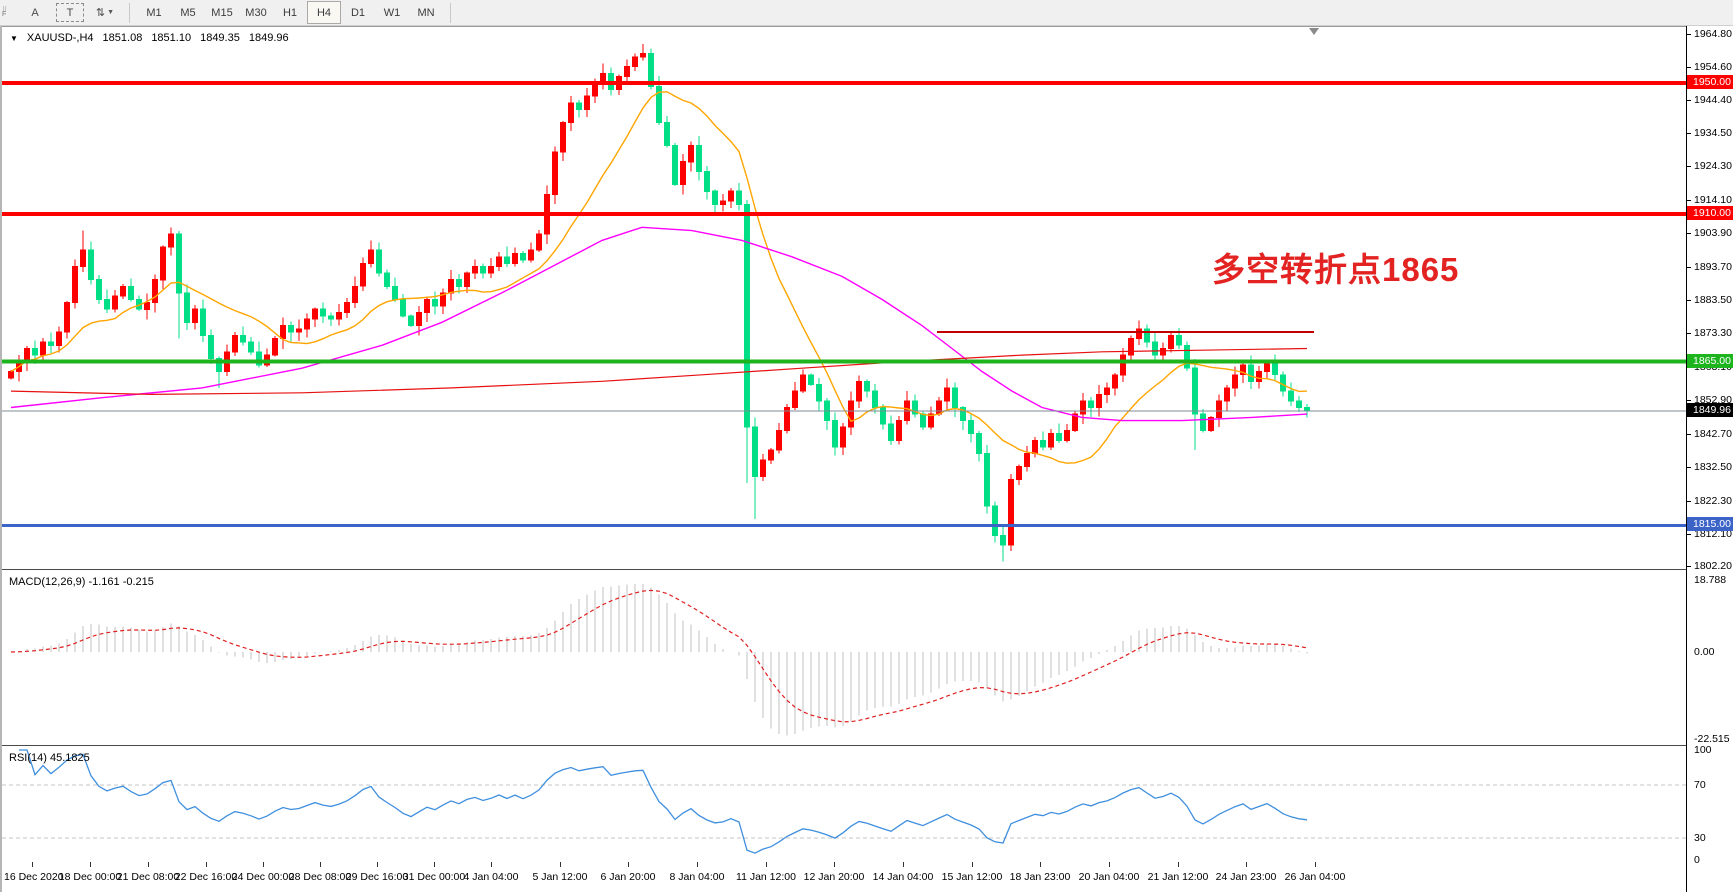 Image resolution: width=1733 pixels, height=892 pixels. Describe the element at coordinates (903, 877) in the screenshot. I see `date-label: 14 Jan 04:00` at that location.